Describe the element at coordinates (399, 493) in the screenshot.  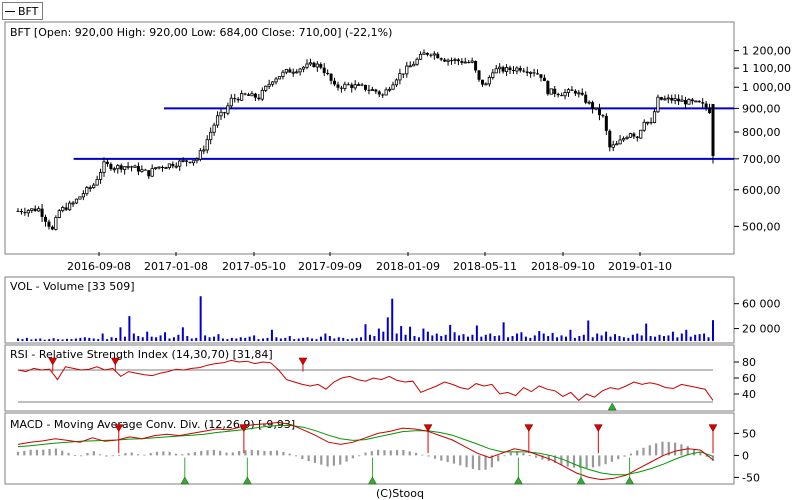
I see `copyright-footer: (C)Stooq` at that location.